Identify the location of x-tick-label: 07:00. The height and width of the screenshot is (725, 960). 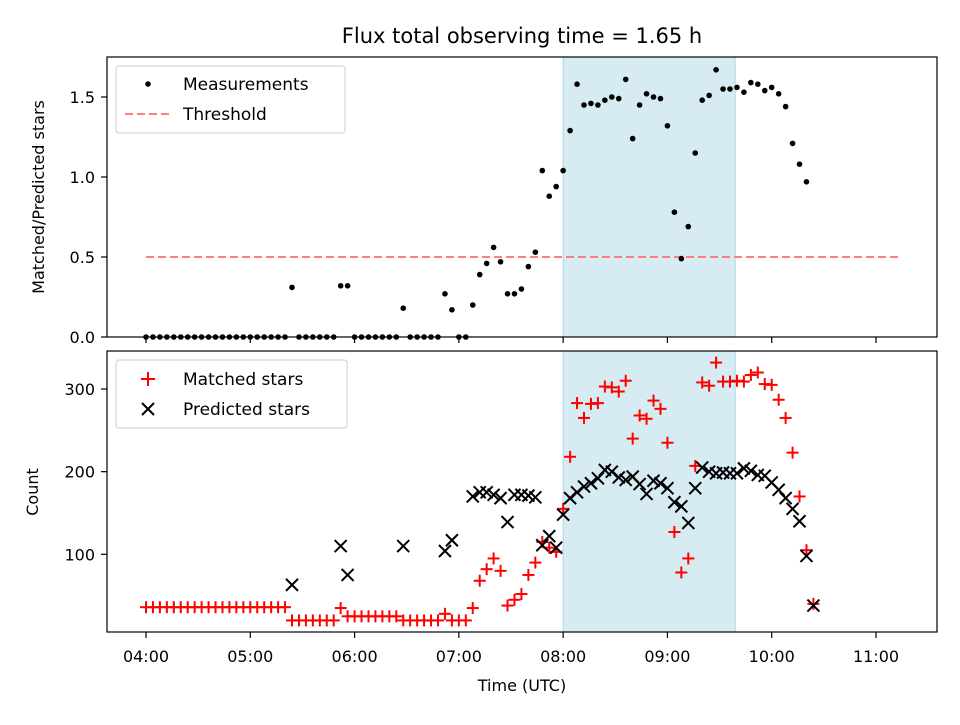
(459, 656).